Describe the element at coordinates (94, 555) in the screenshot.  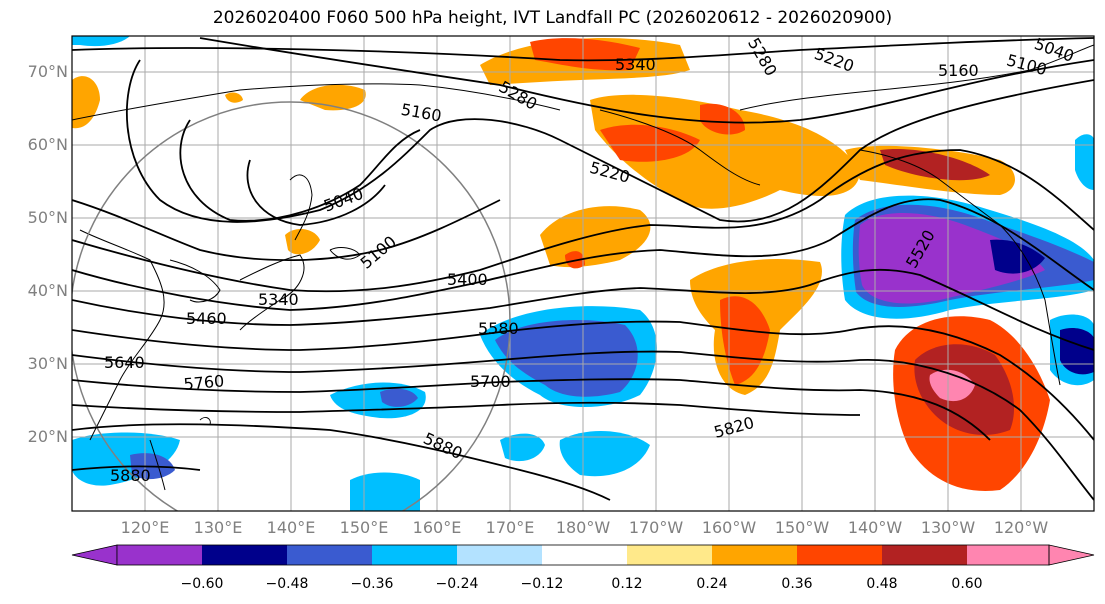
I see `colorbar-extend-low` at that location.